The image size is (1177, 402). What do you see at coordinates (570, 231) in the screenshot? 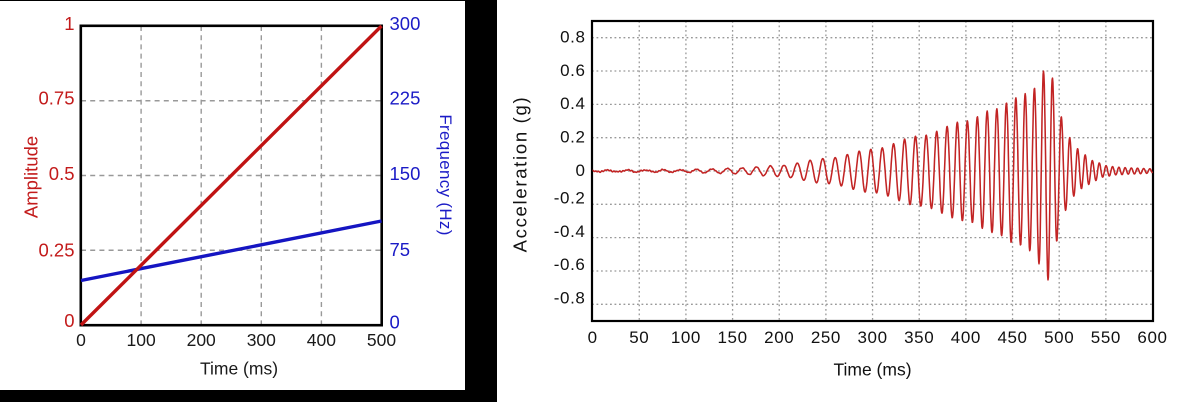
I see `svg-text: -0.4` at bounding box center [570, 231].